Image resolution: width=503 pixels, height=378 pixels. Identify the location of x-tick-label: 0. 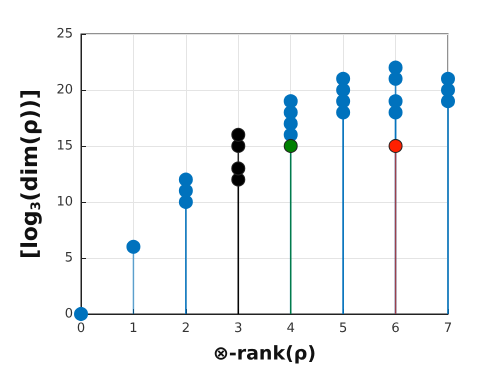
(81, 328).